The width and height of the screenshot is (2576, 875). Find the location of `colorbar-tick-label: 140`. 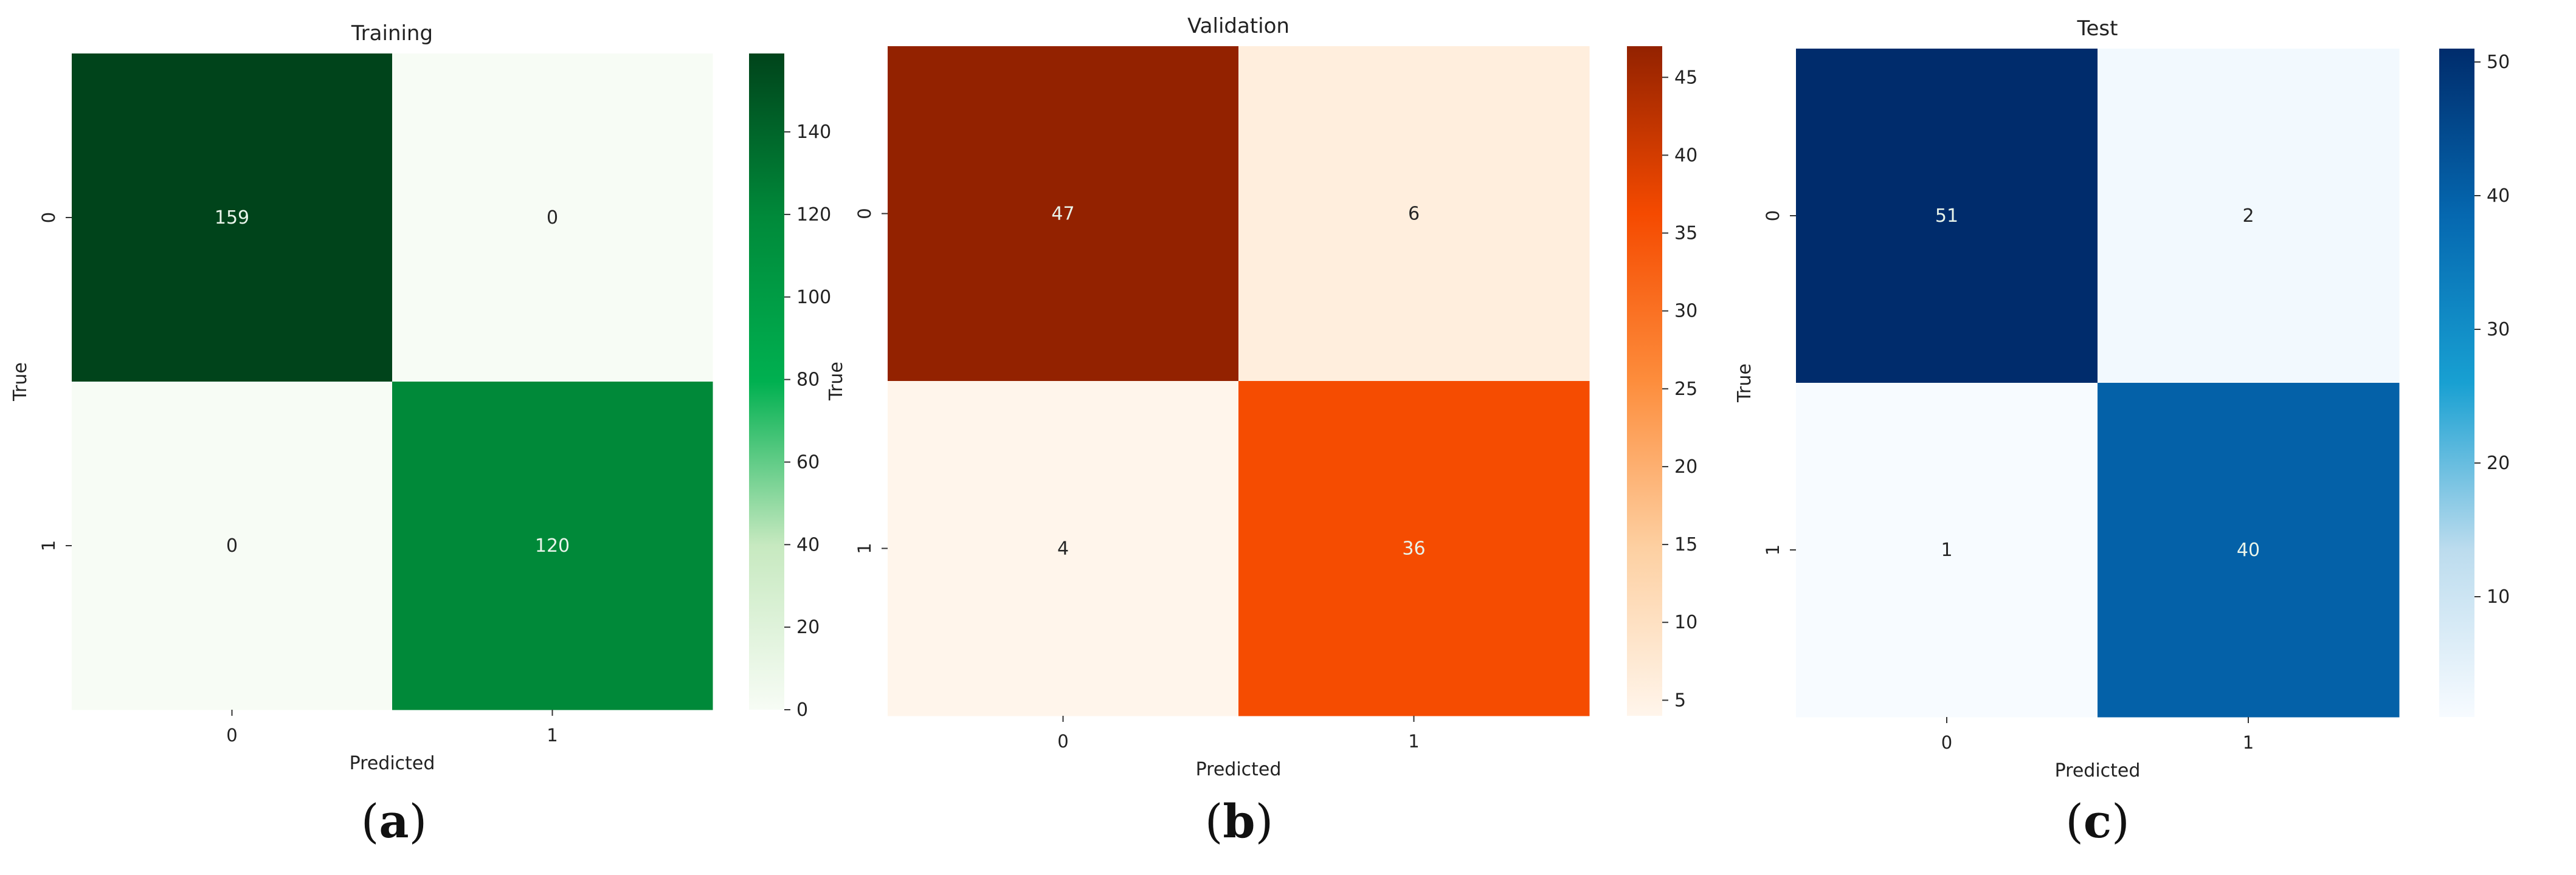

colorbar-tick-label: 140 is located at coordinates (813, 132).